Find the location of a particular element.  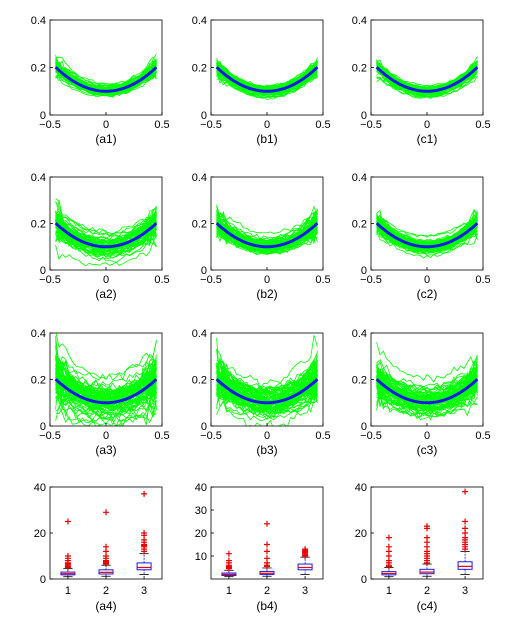

box-iqr is located at coordinates (144, 566).